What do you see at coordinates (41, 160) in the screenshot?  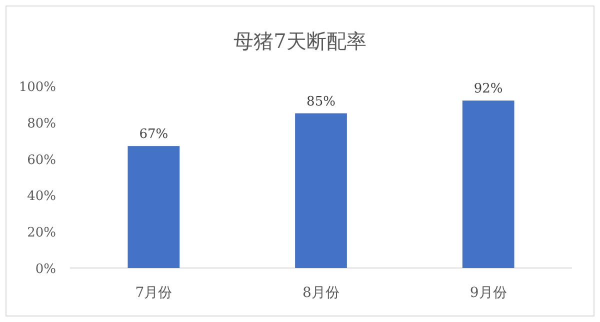 I see `y-tick-label: 60%` at bounding box center [41, 160].